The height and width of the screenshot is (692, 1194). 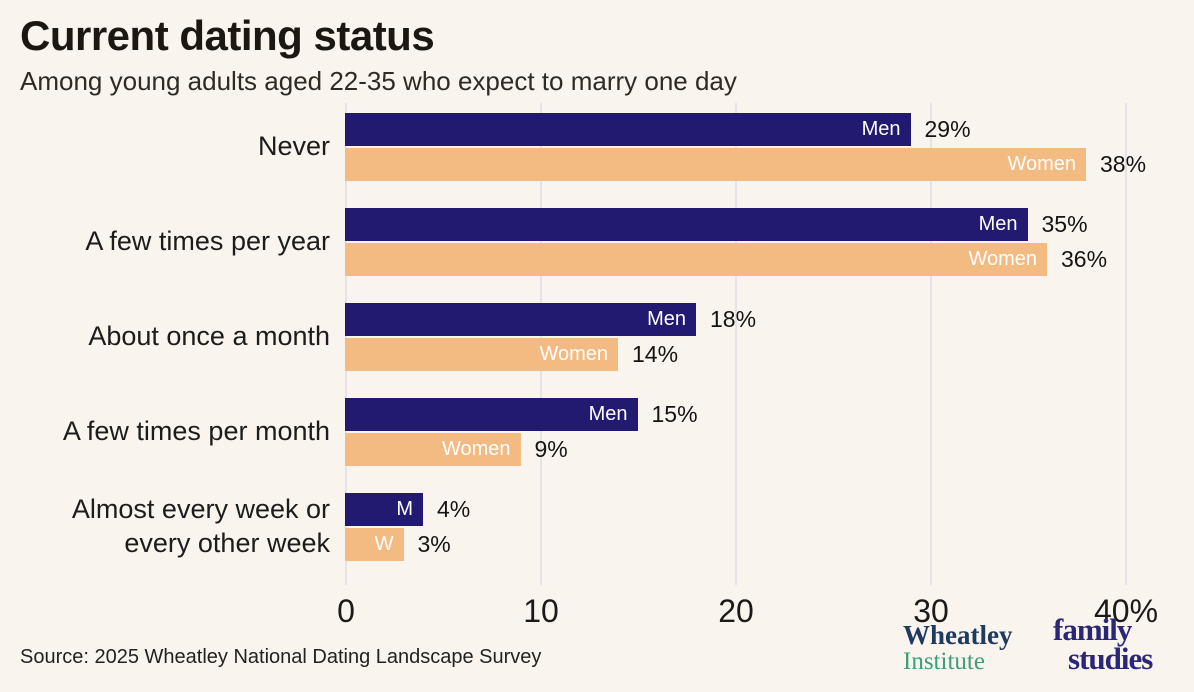 What do you see at coordinates (958, 635) in the screenshot?
I see `wheatley-logo-line1: Wheatley` at bounding box center [958, 635].